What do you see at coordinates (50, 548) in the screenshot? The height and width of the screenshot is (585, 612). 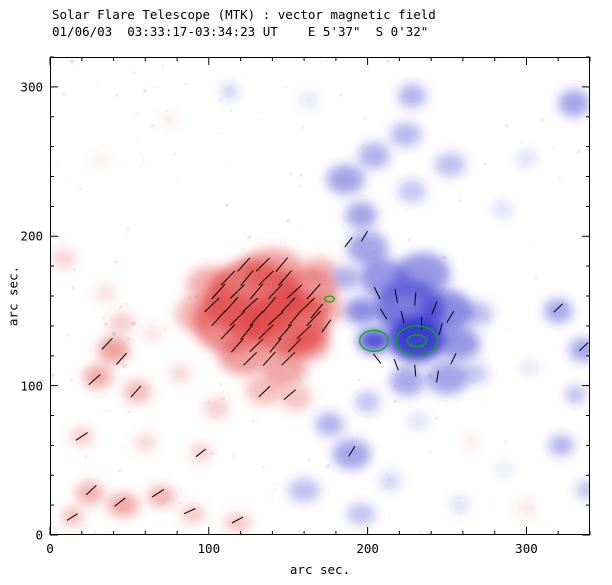 I see `x-tick-label: 0` at bounding box center [50, 548].